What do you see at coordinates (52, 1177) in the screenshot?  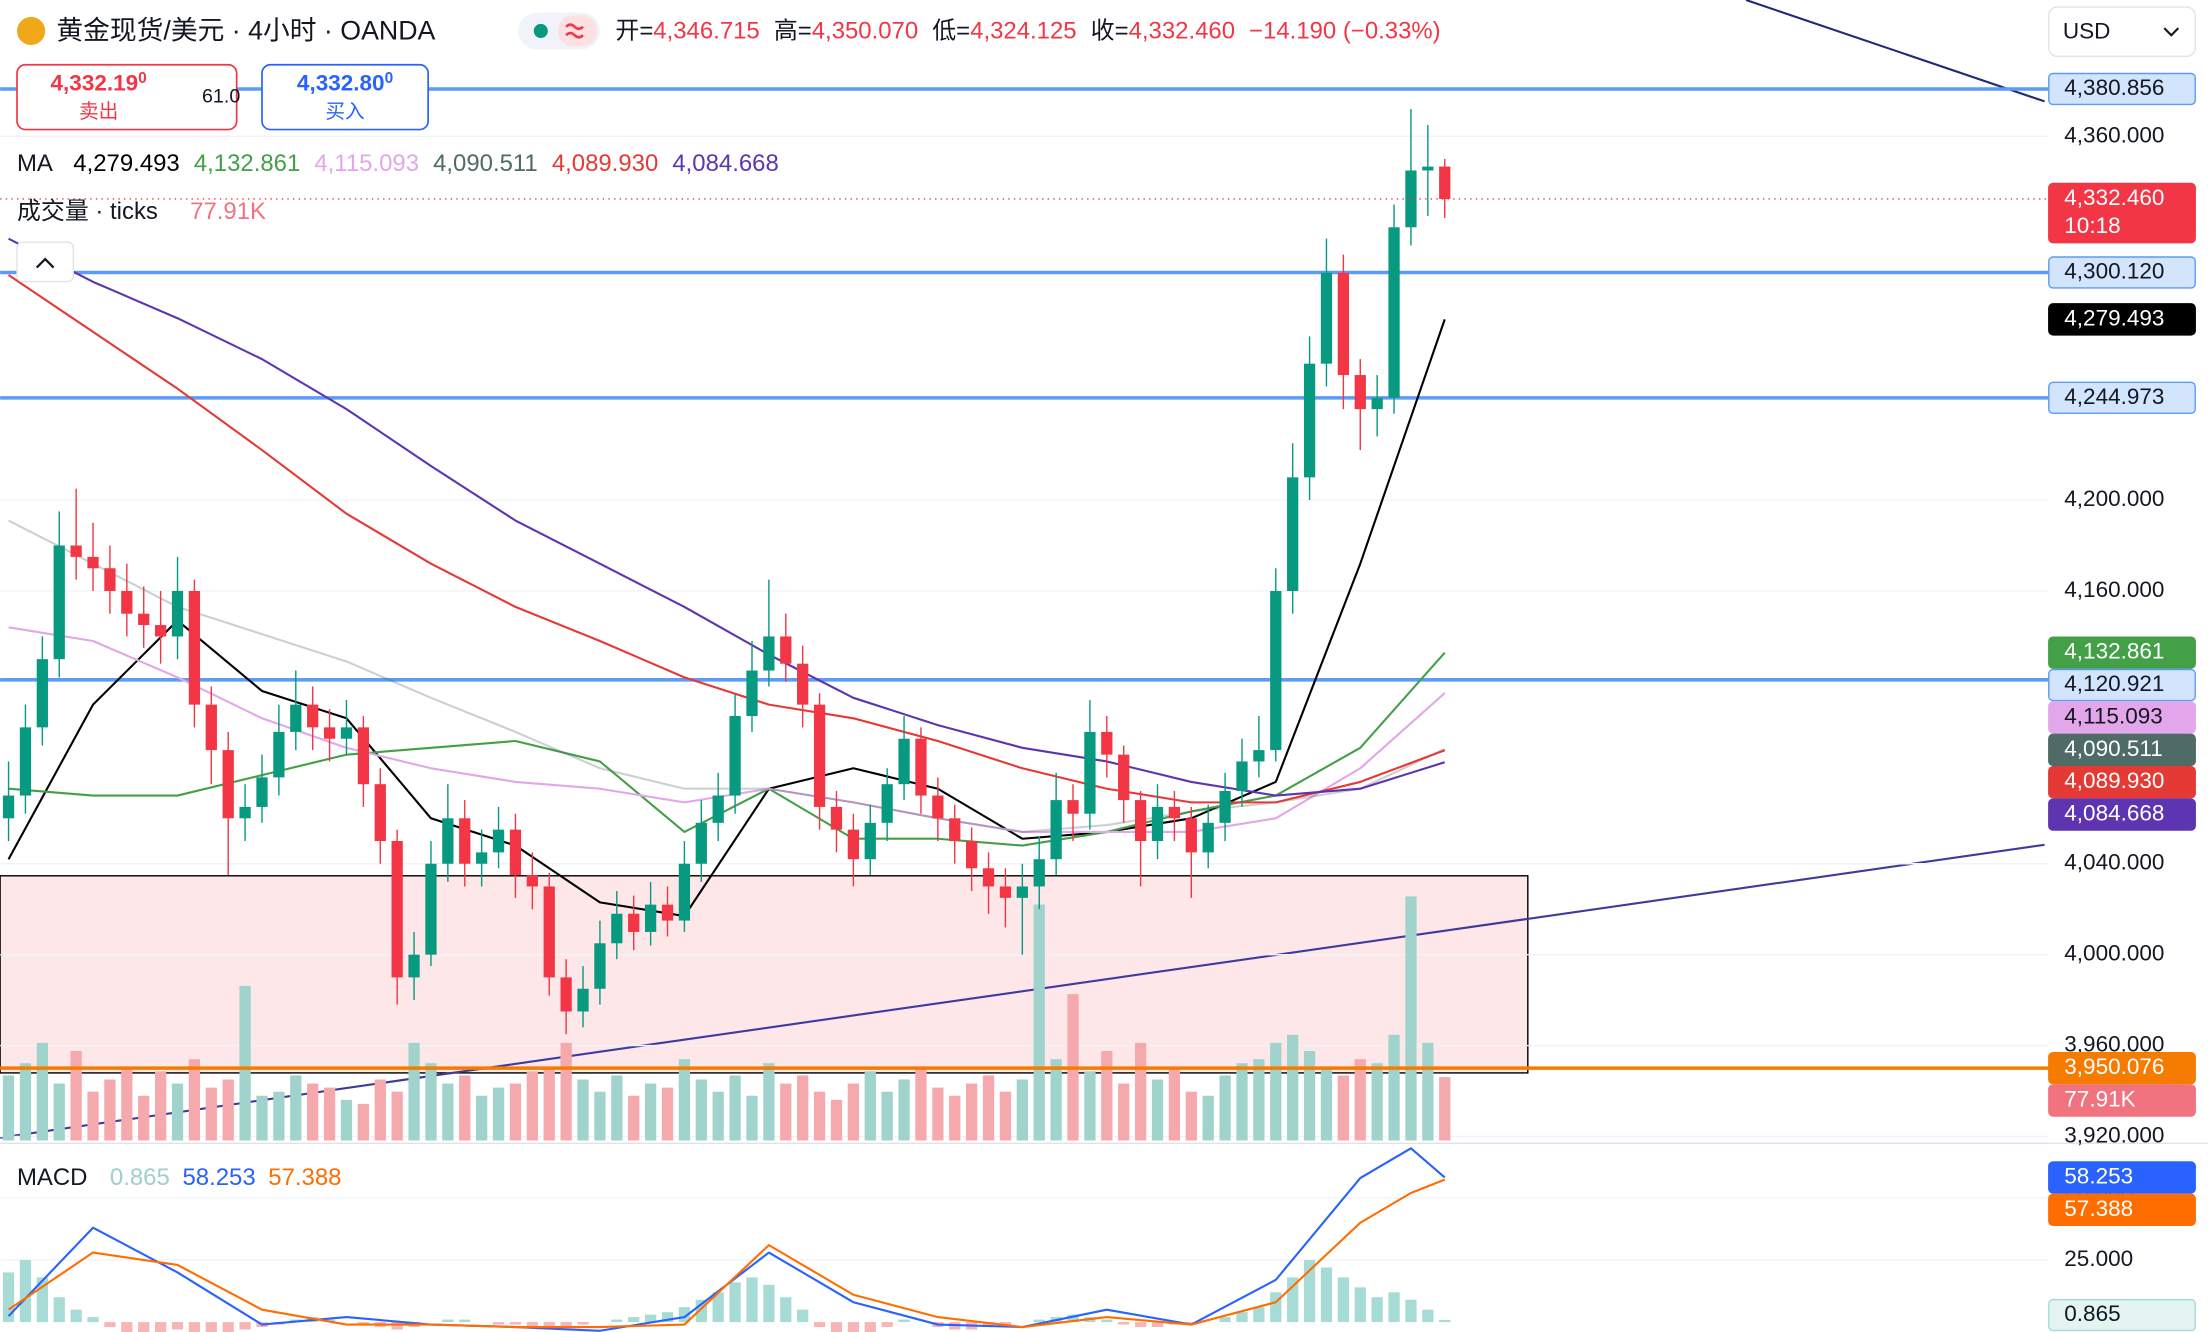 I see `macd-legend-title: MACD` at bounding box center [52, 1177].